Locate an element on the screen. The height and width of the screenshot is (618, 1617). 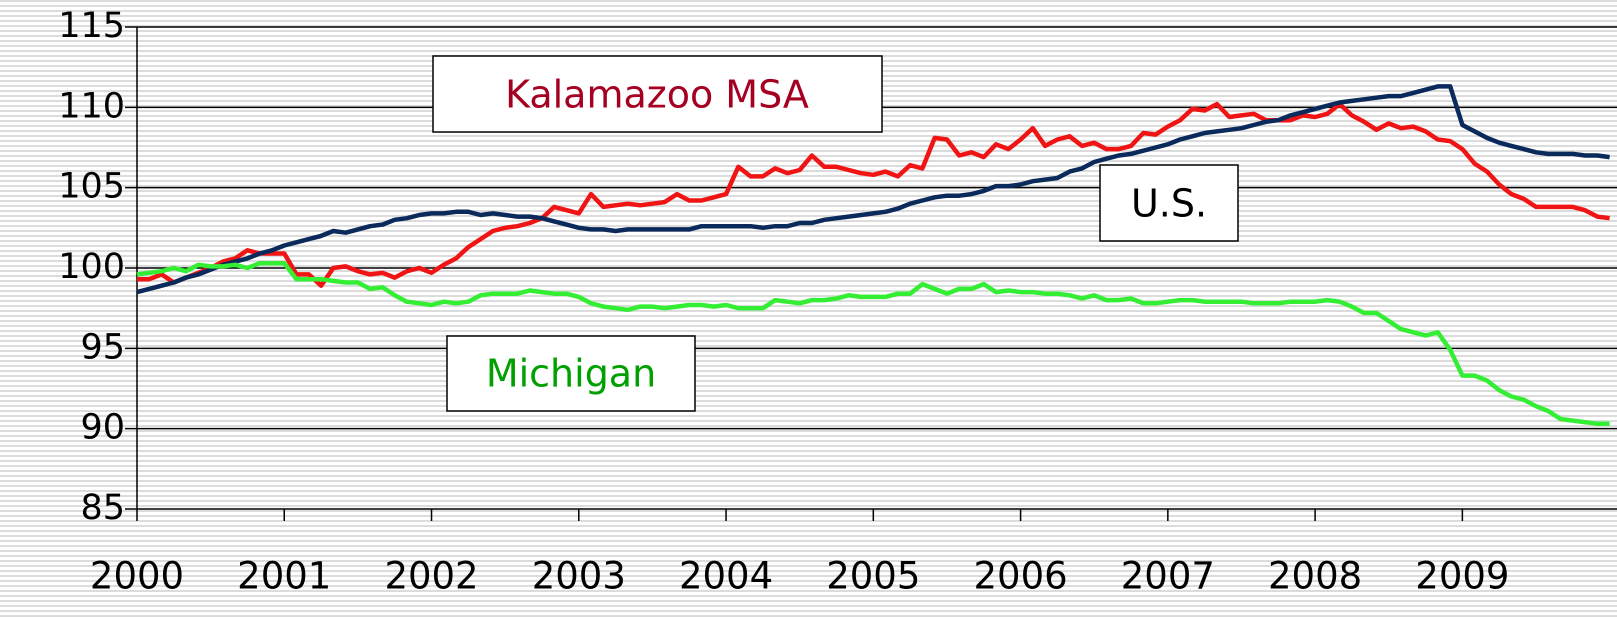
annotation-michigan: Michigan is located at coordinates (571, 373).